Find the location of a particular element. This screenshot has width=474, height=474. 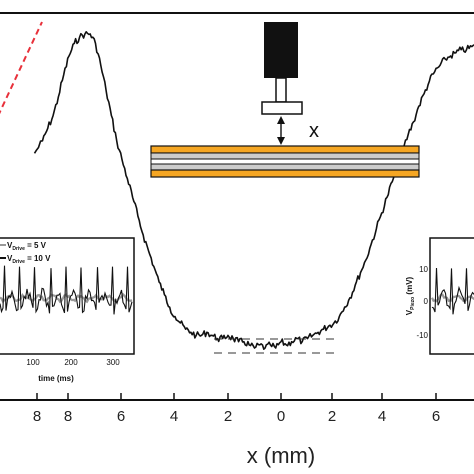

beam-layer-top is located at coordinates (285, 149).